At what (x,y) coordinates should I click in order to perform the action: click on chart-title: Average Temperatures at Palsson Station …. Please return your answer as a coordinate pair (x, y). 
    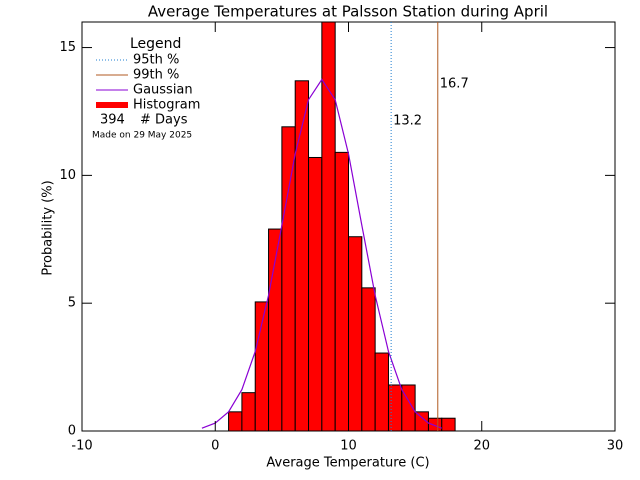
    Looking at the image, I should click on (348, 12).